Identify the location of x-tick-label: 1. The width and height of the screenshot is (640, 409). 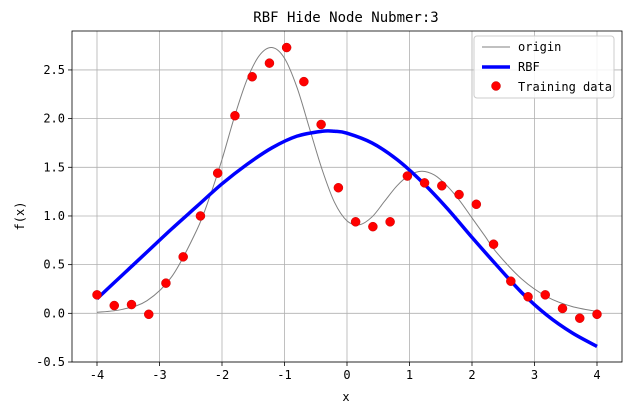
(409, 375).